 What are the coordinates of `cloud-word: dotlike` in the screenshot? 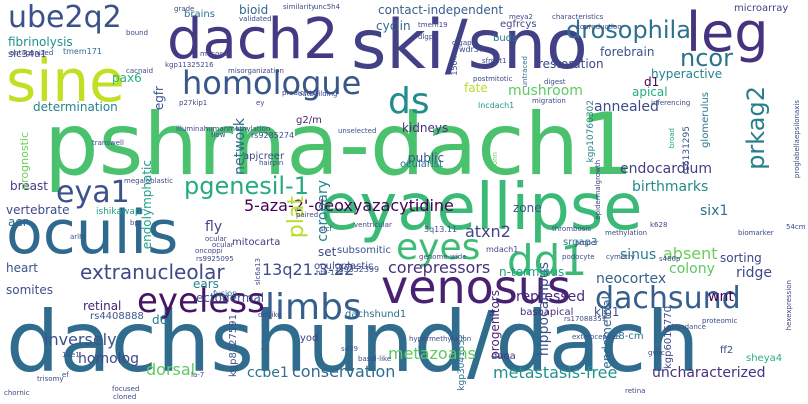 It's located at (270, 315).